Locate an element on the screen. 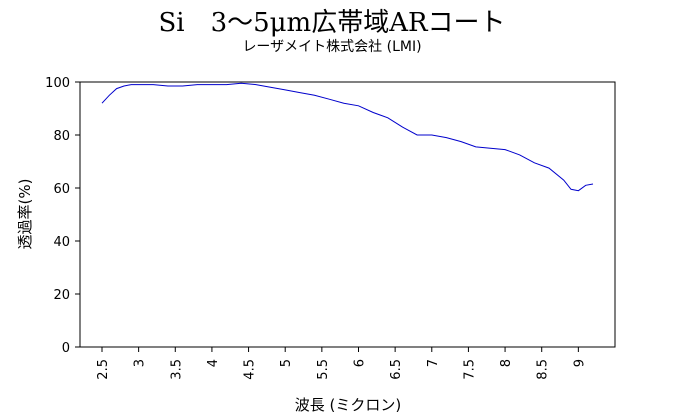  x-tick-label: 3 is located at coordinates (140, 363).